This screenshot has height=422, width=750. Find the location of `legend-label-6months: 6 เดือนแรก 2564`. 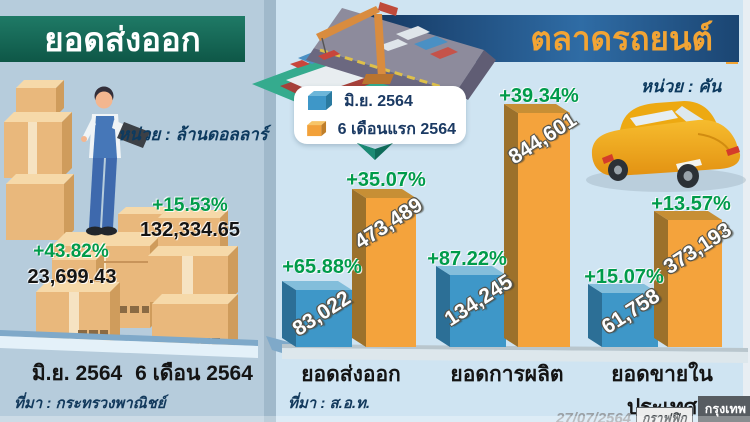

legend-label-6months: 6 เดือนแรก 2564 is located at coordinates (396, 129).